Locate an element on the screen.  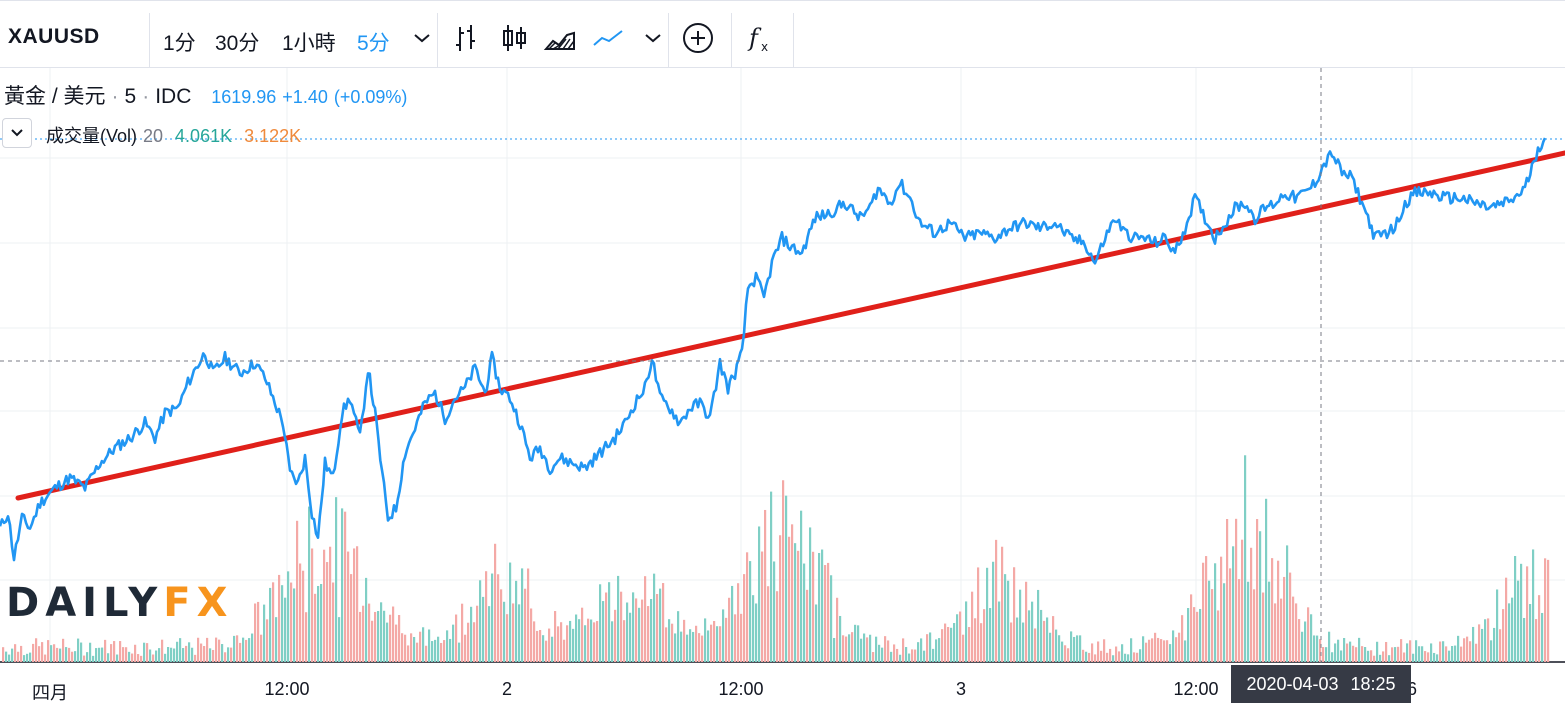
time-tick: 12:00 is located at coordinates (1196, 689).